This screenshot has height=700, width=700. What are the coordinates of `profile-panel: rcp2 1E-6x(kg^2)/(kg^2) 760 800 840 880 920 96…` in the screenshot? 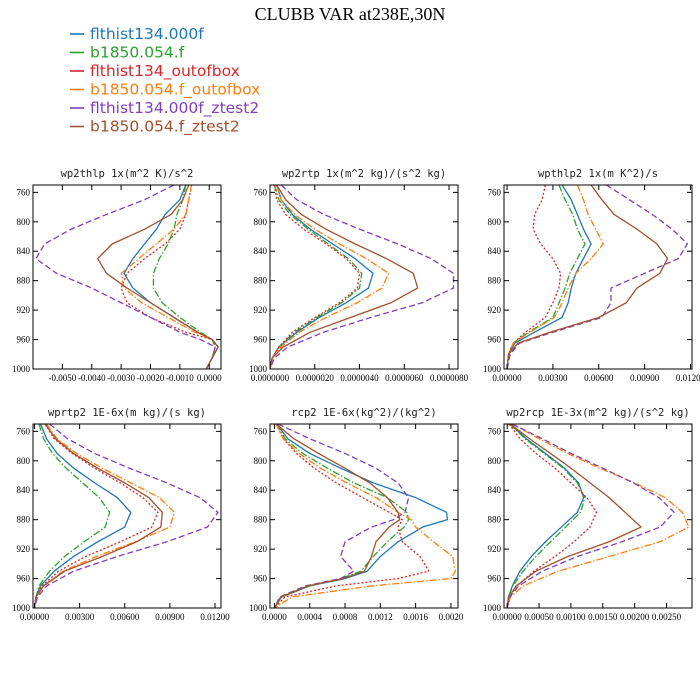 It's located at (356, 514).